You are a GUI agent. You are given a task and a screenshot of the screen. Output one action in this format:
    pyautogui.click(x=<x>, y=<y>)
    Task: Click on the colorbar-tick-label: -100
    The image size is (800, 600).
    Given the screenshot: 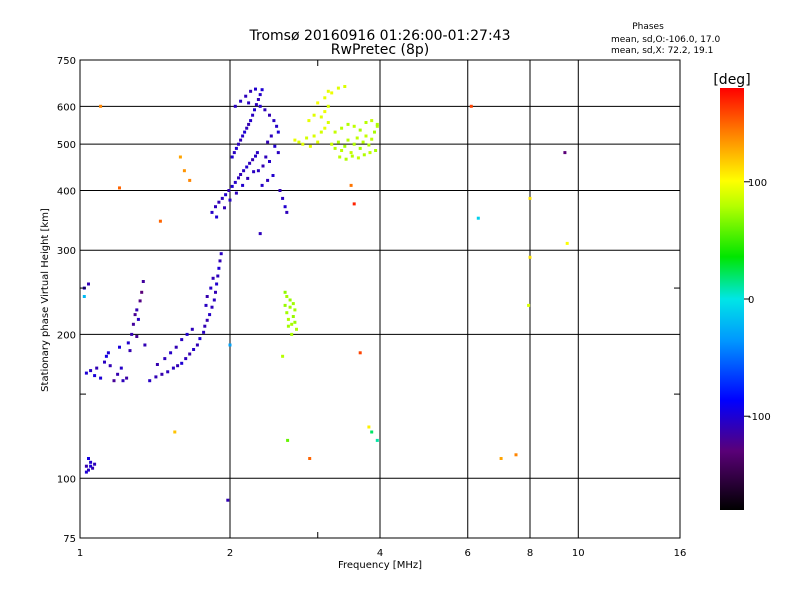 What is the action you would take?
    pyautogui.click(x=759, y=417)
    